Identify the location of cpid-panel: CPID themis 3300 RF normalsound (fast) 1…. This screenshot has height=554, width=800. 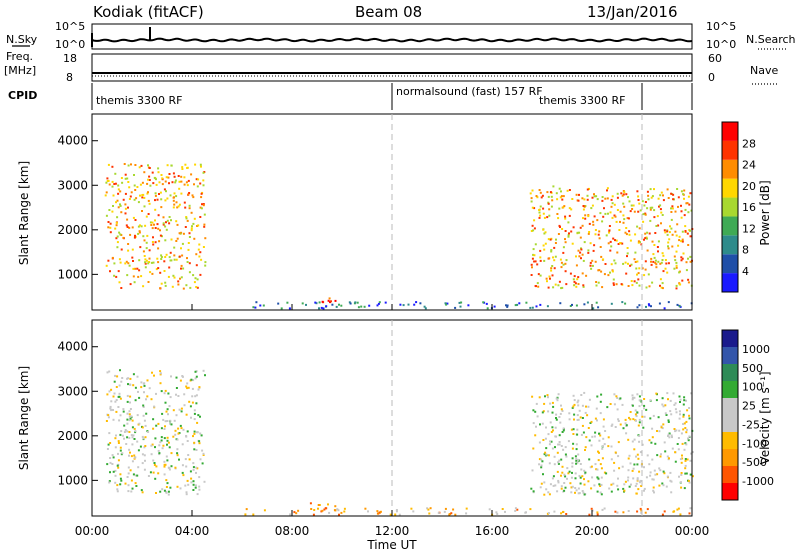
(350, 96).